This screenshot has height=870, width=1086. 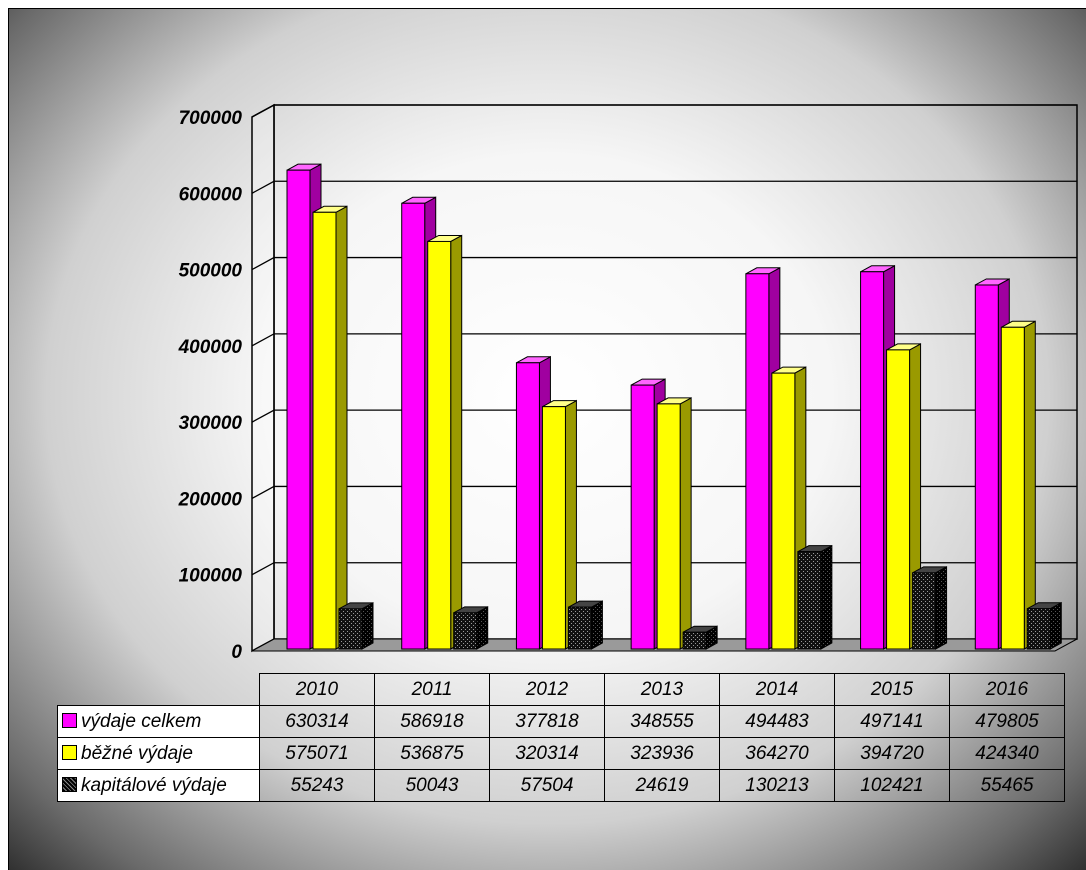 What do you see at coordinates (547, 785) in the screenshot?
I see `table-cell: 57504` at bounding box center [547, 785].